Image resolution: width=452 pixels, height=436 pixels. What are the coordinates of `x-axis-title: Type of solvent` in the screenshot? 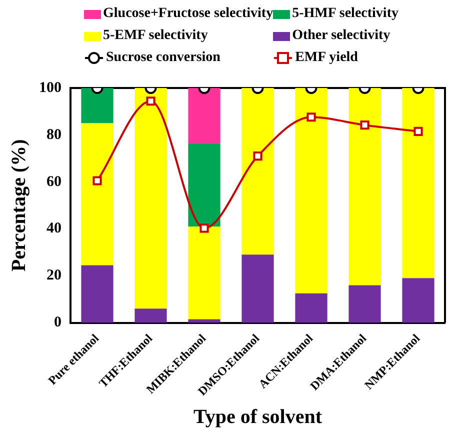 It's located at (257, 417).